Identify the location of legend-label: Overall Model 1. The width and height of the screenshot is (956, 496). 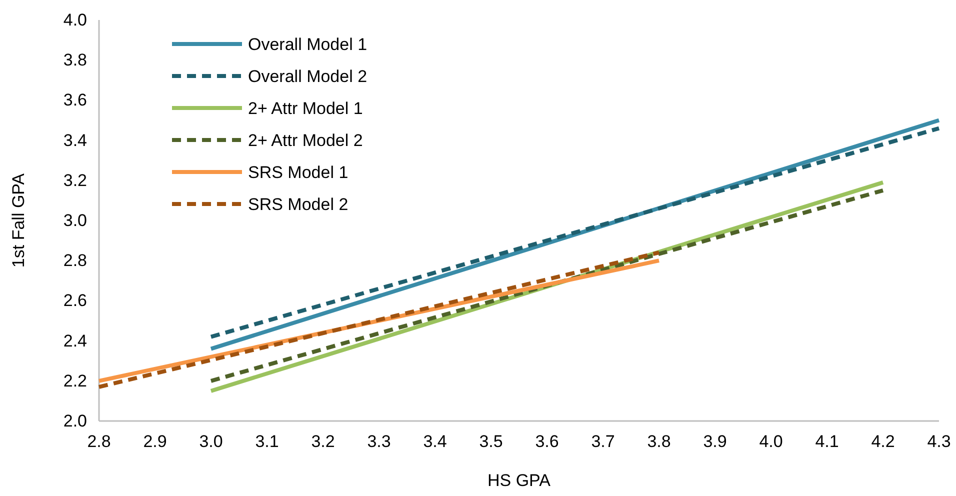
(308, 44).